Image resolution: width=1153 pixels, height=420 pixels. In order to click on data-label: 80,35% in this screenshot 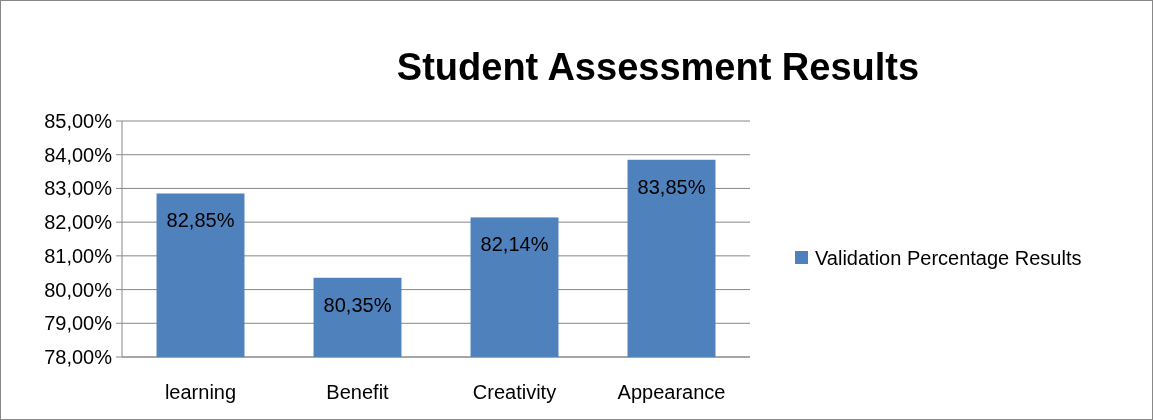, I will do `click(357, 304)`.